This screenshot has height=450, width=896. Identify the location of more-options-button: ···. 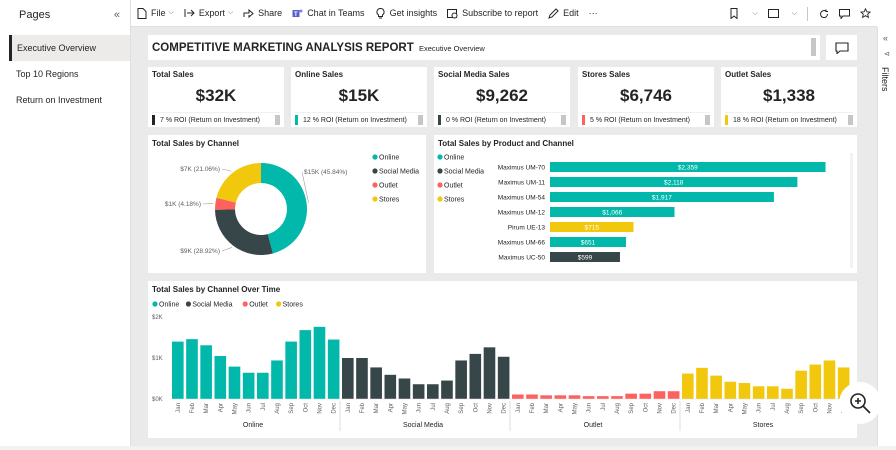
(593, 13).